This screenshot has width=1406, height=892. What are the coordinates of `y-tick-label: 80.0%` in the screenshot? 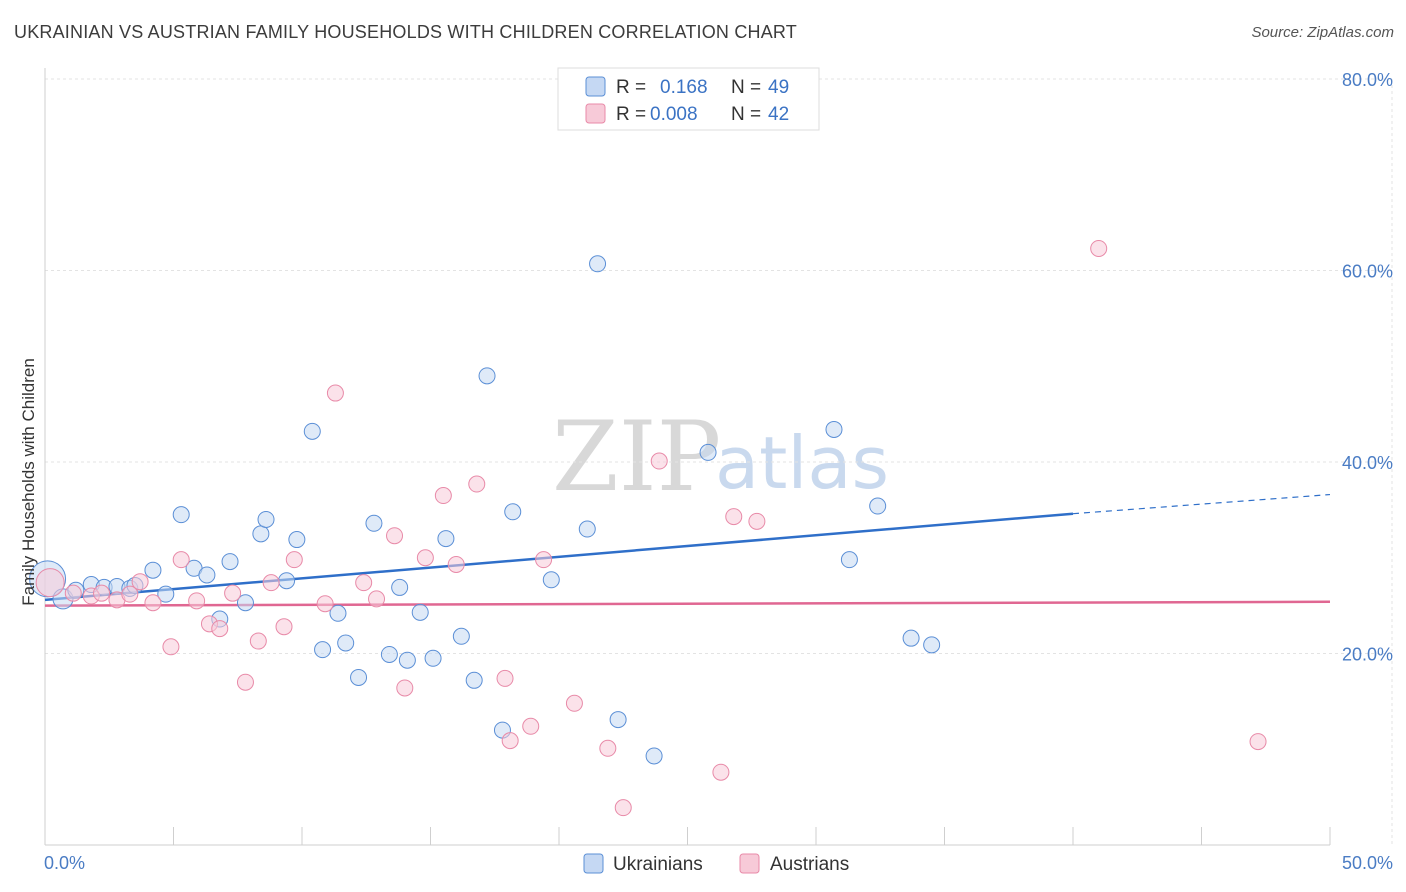 It's located at (1367, 80).